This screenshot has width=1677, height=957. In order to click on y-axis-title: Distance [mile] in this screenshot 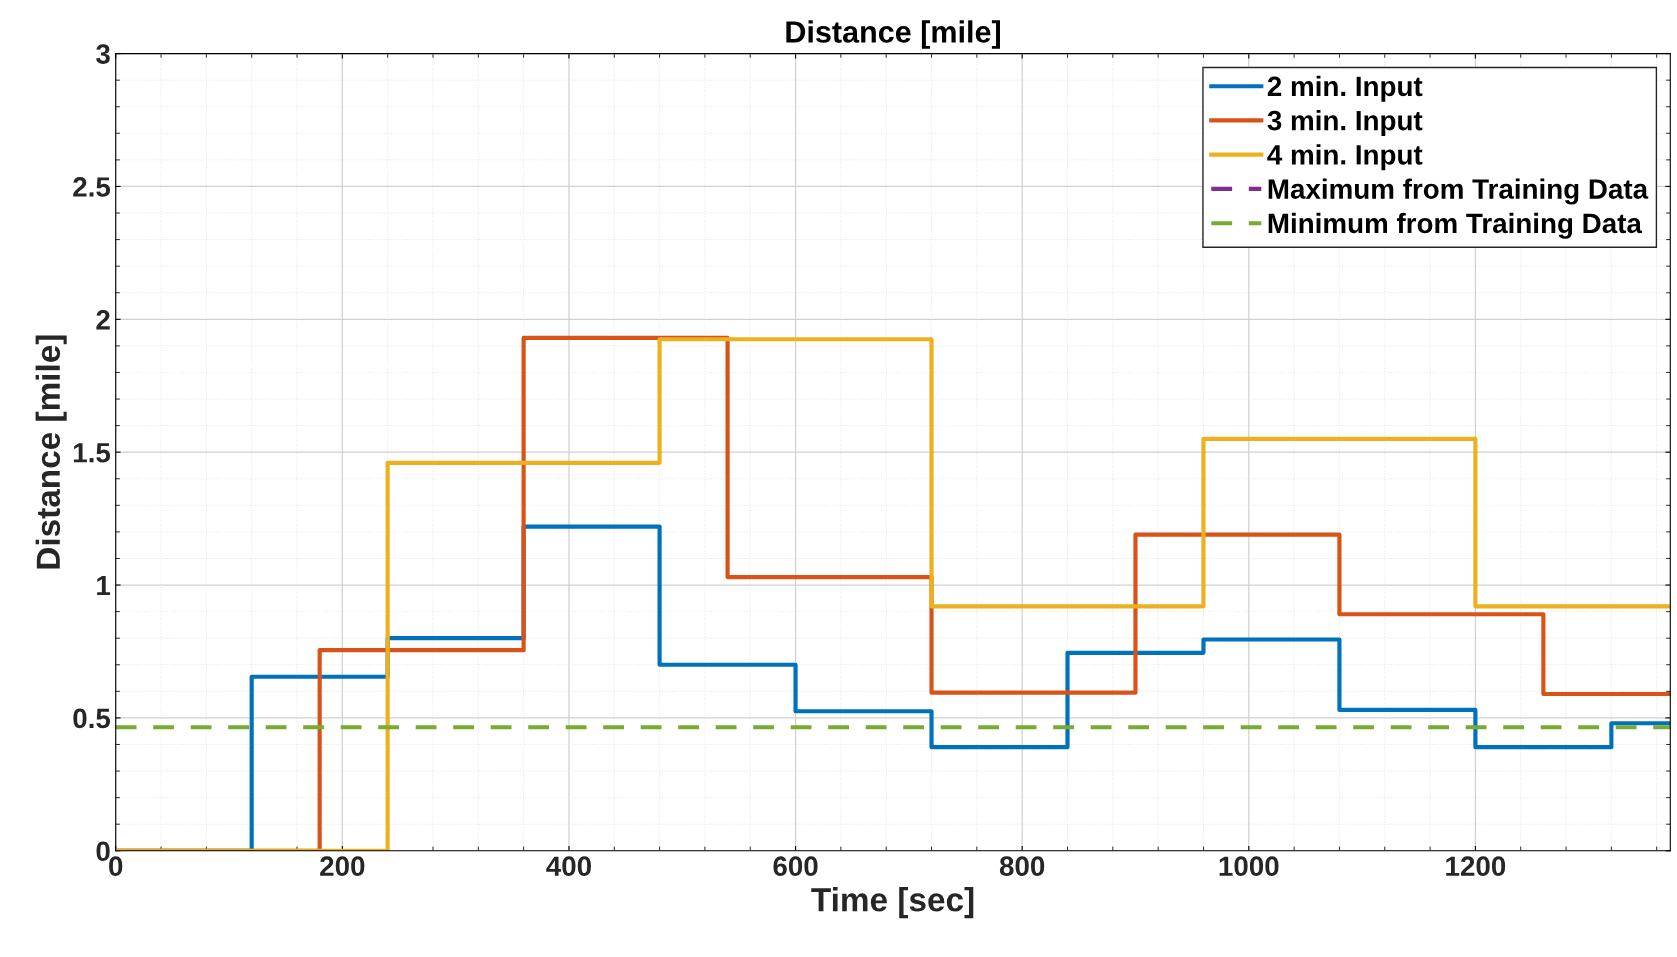, I will do `click(51, 452)`.